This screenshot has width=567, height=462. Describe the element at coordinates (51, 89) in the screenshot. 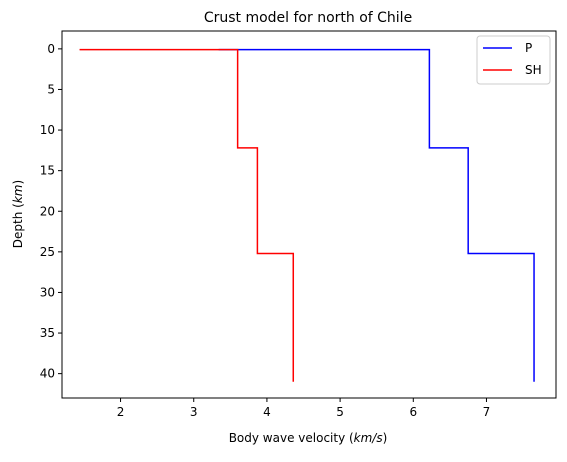

I see `y-tick-label: 5` at that location.